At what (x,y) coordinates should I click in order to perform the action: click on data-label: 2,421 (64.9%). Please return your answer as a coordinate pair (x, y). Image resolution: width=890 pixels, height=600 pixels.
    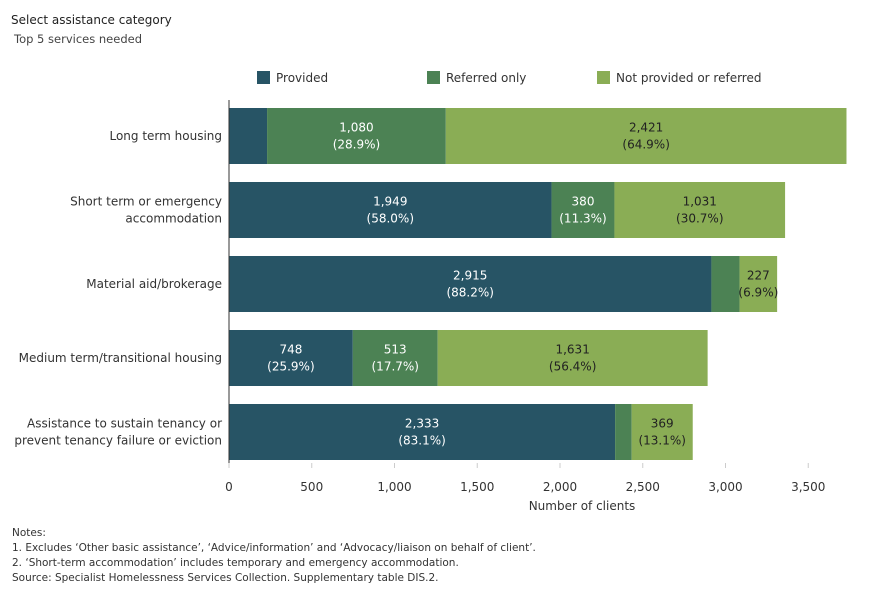
    Looking at the image, I should click on (645, 136).